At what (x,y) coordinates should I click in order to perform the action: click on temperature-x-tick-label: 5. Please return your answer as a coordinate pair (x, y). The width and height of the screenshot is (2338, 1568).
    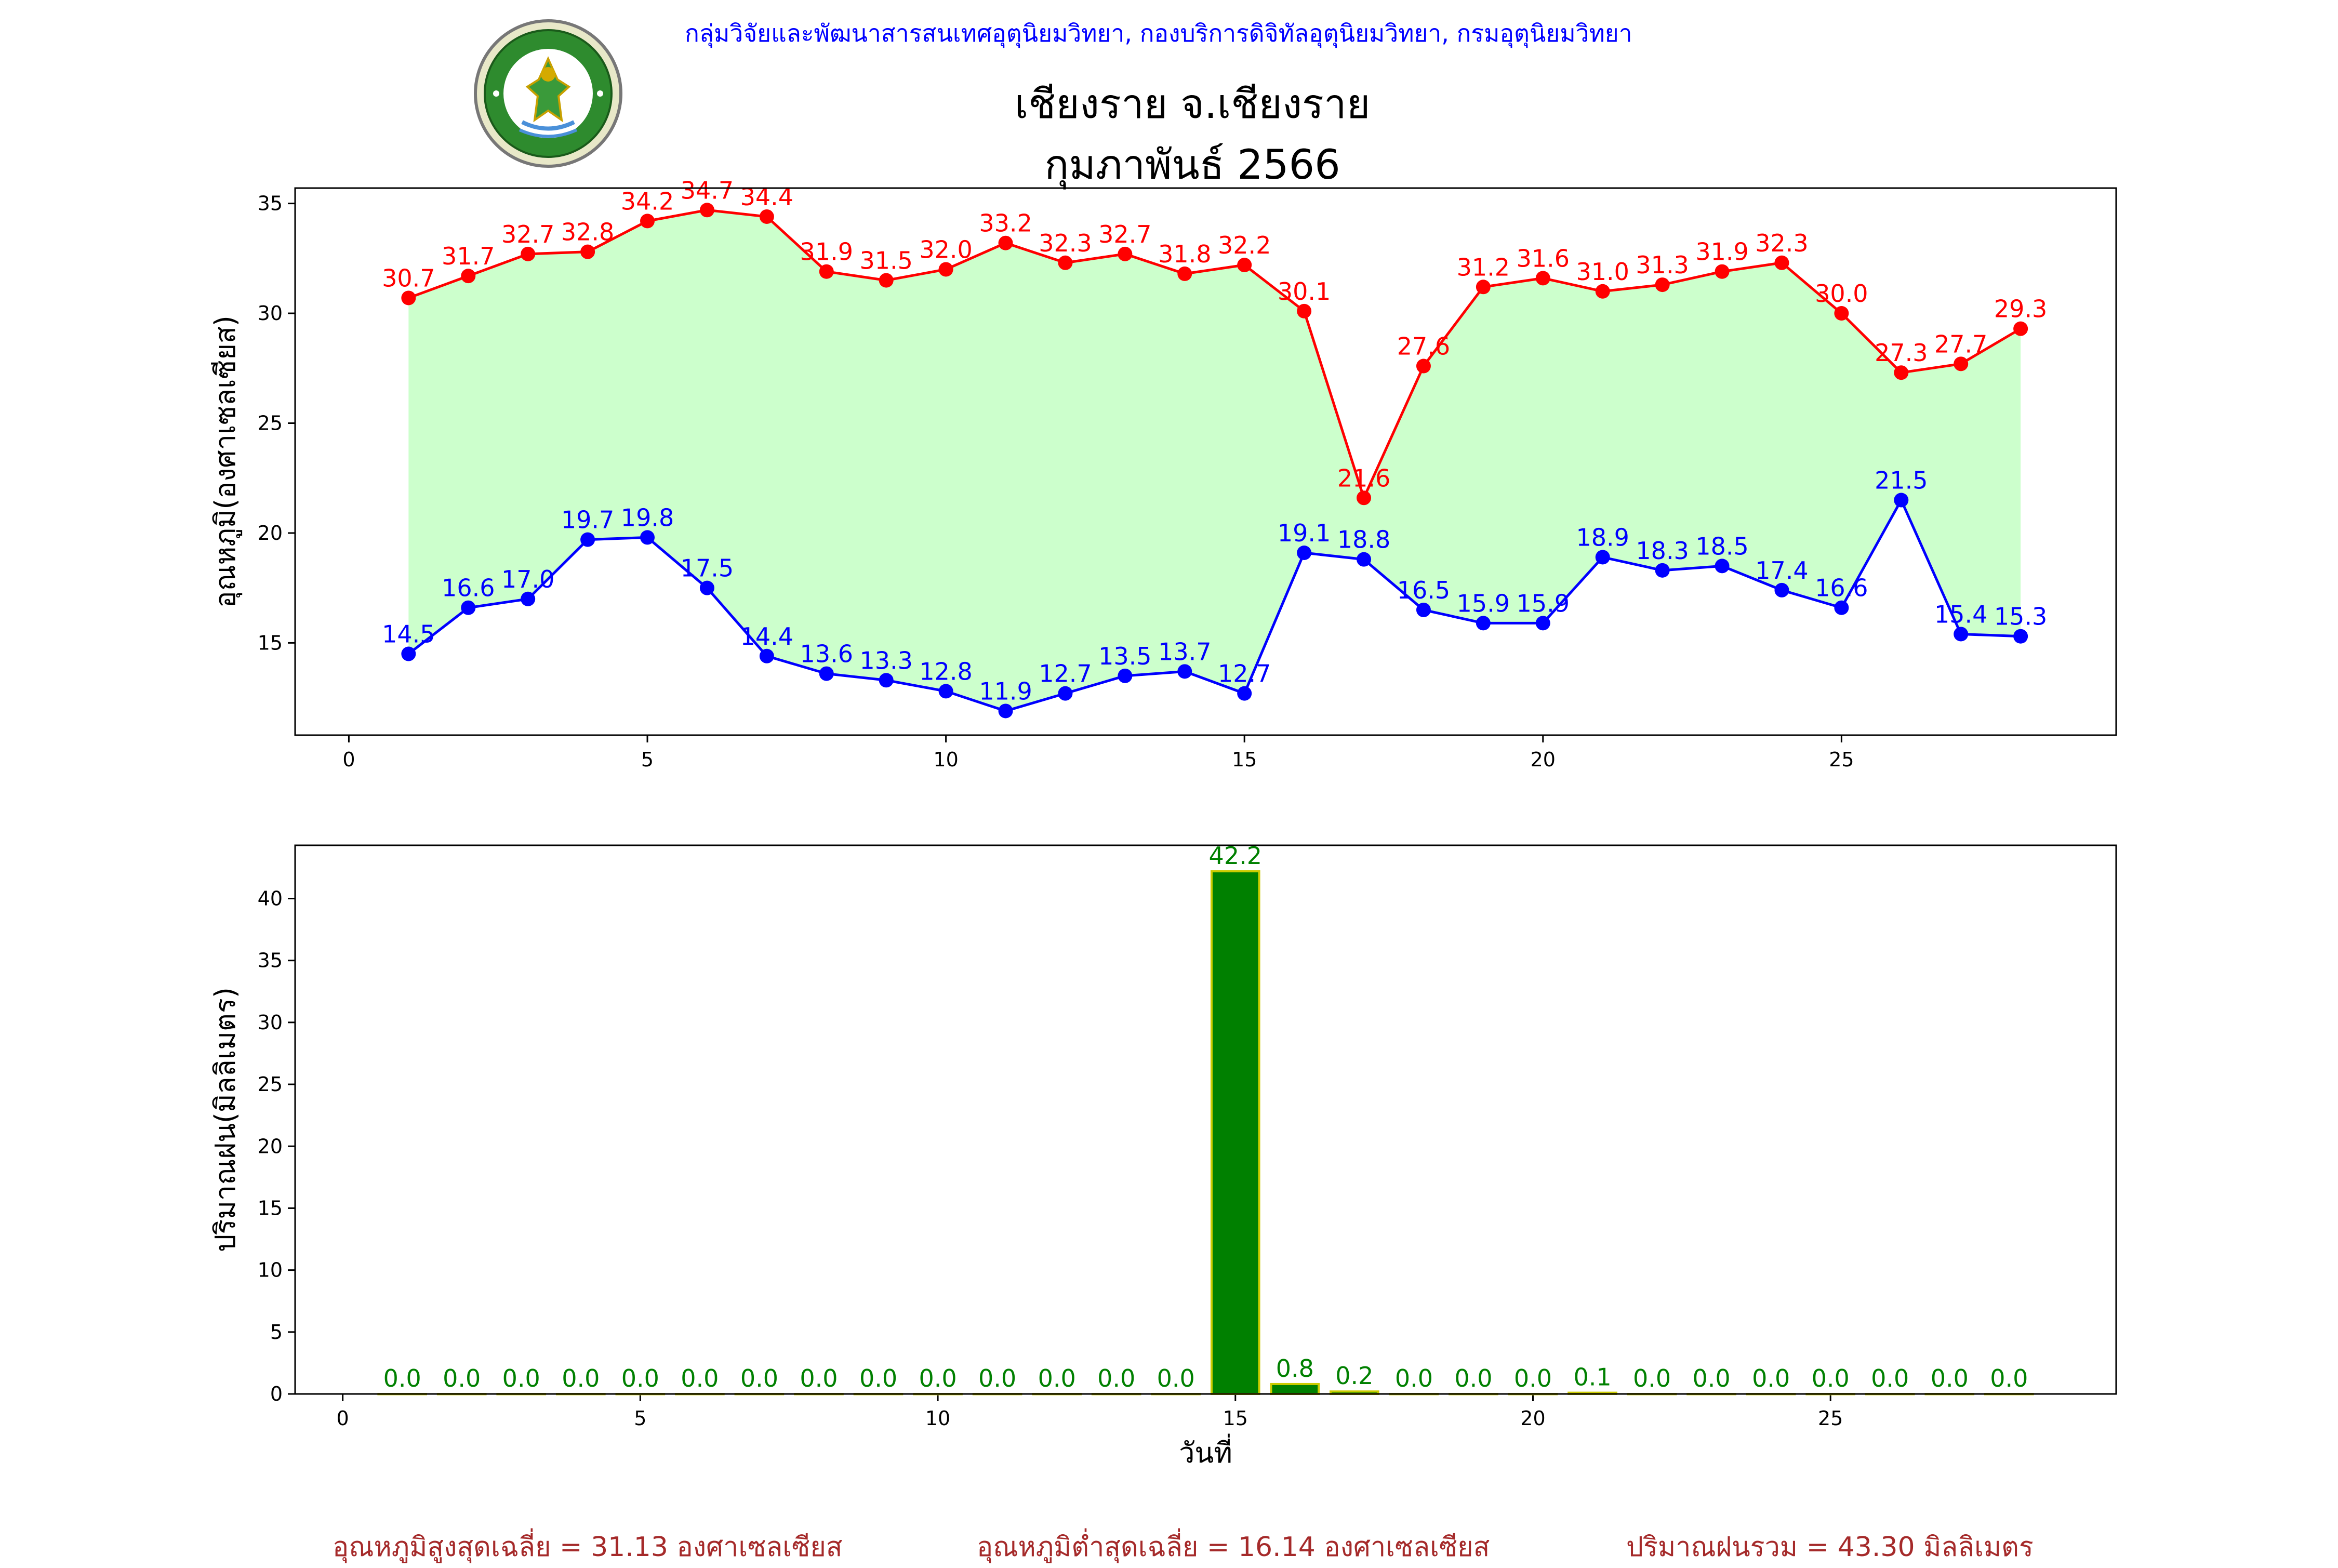
    Looking at the image, I should click on (647, 759).